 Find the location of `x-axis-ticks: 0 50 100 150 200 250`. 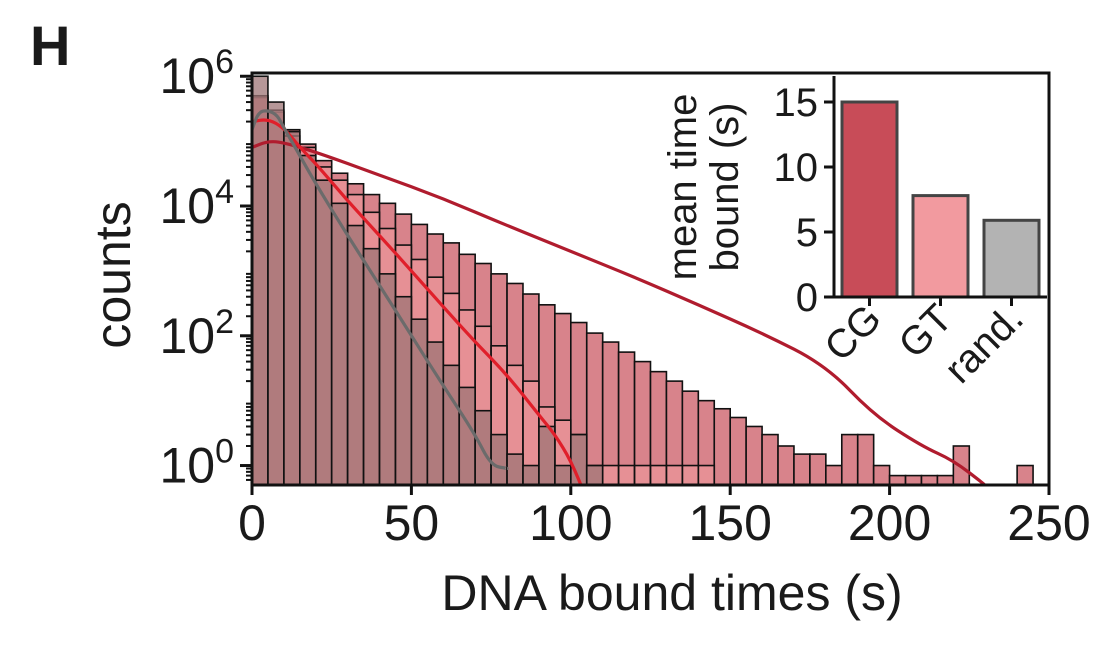

x-axis-ticks: 0 50 100 150 200 250 is located at coordinates (664, 518).